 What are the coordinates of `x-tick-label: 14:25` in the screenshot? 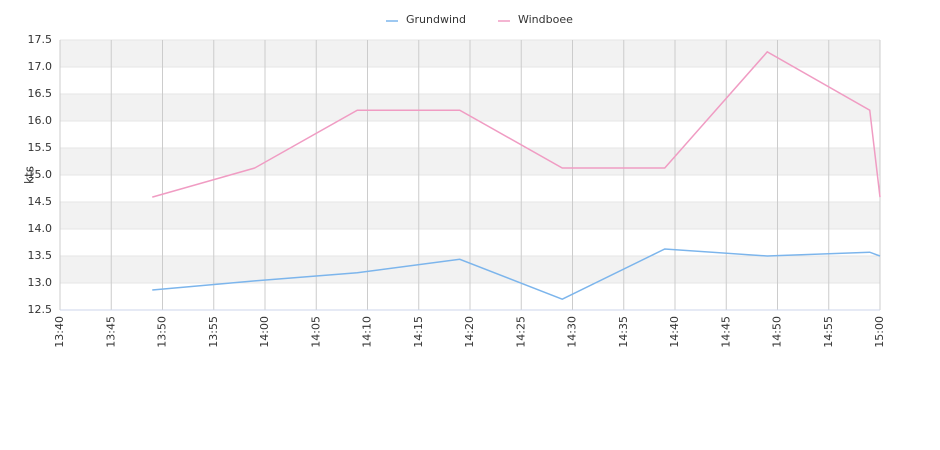 It's located at (520, 332).